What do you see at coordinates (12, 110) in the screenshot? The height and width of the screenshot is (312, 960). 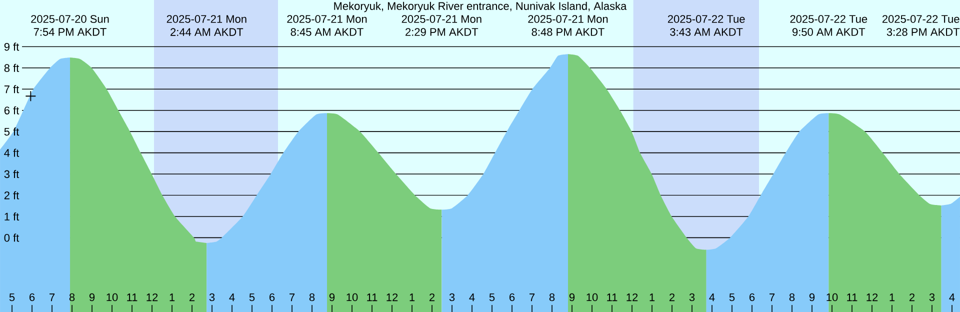 I see `y-tick-label: 6 ft` at bounding box center [12, 110].